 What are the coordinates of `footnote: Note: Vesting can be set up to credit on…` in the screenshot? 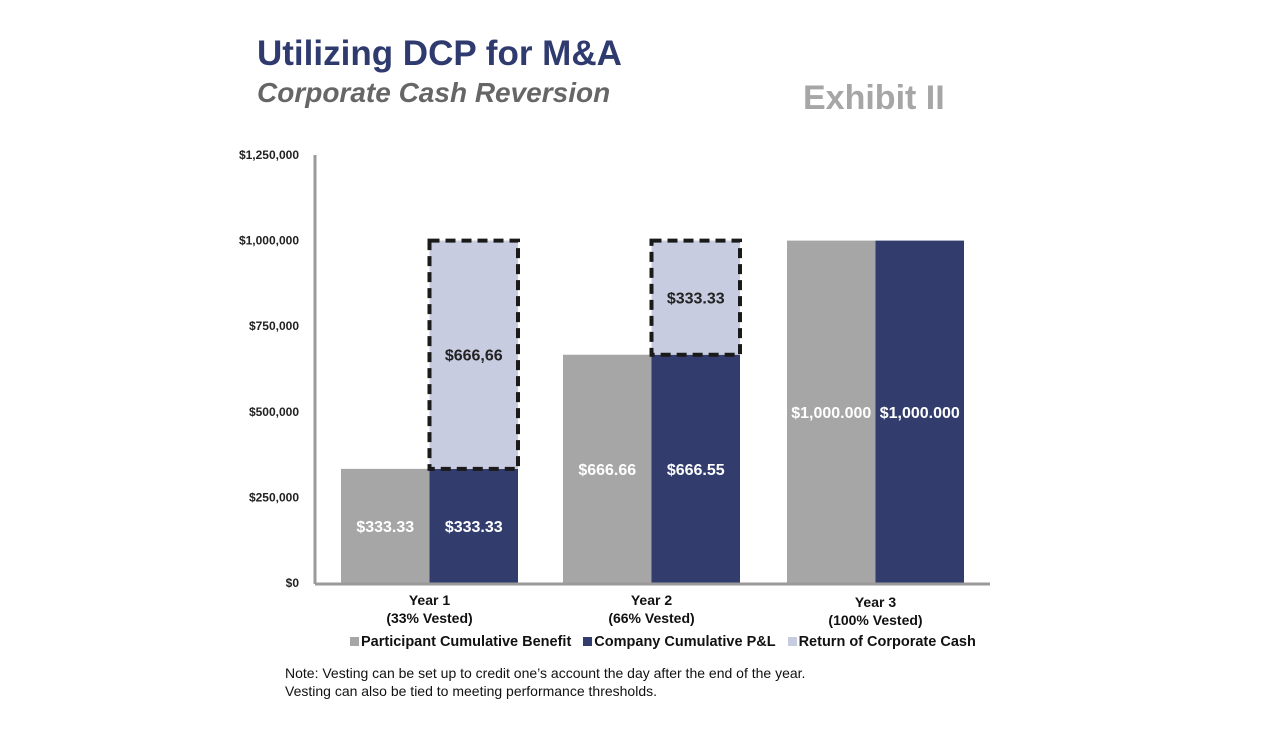 It's located at (545, 682).